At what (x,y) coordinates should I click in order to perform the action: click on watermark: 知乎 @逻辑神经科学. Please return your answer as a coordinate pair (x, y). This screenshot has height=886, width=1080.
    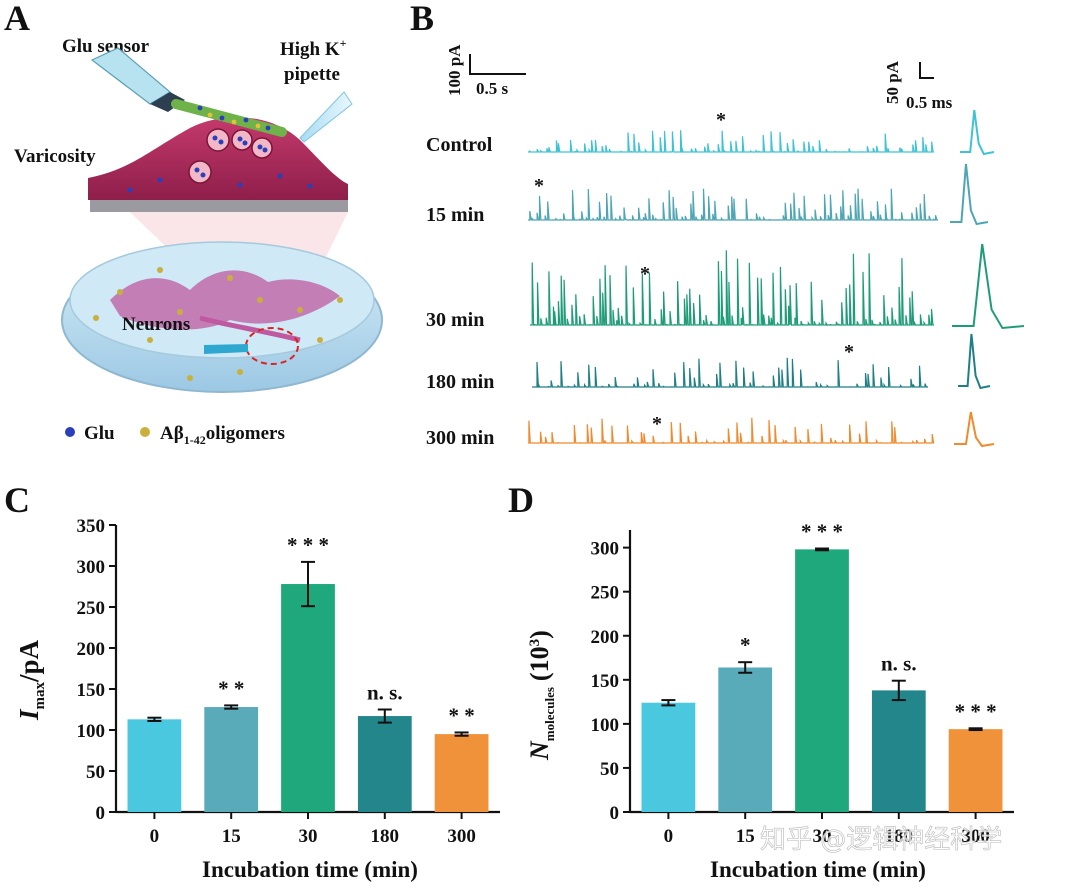
    Looking at the image, I should click on (881, 840).